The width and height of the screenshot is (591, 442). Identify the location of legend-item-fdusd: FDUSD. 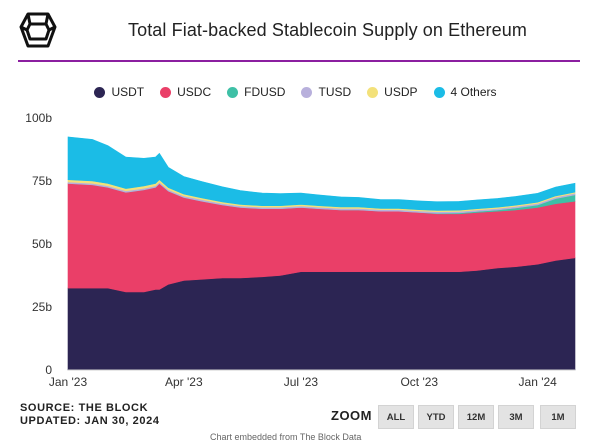
(256, 92).